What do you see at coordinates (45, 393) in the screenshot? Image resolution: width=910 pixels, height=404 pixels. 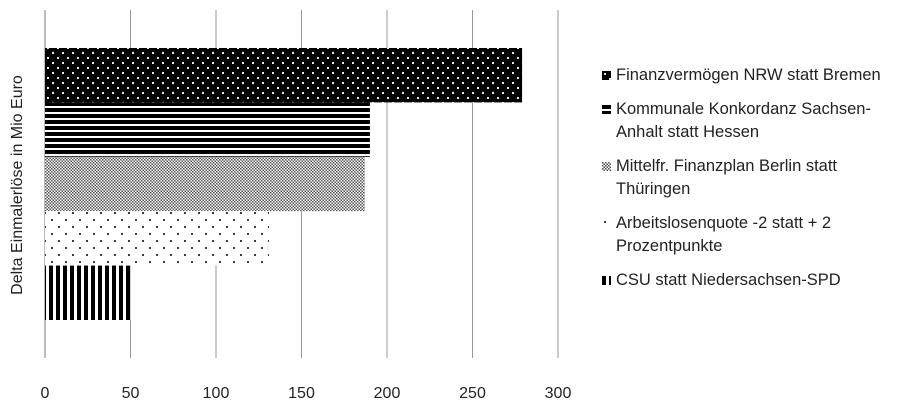 I see `x-tick-label: 0` at bounding box center [45, 393].